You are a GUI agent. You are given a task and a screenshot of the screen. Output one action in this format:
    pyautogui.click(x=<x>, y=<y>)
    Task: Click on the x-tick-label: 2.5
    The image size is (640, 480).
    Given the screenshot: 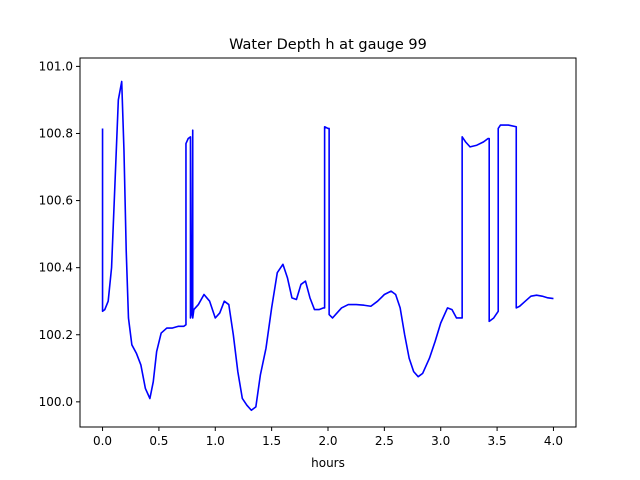 What is the action you would take?
    pyautogui.click(x=384, y=441)
    